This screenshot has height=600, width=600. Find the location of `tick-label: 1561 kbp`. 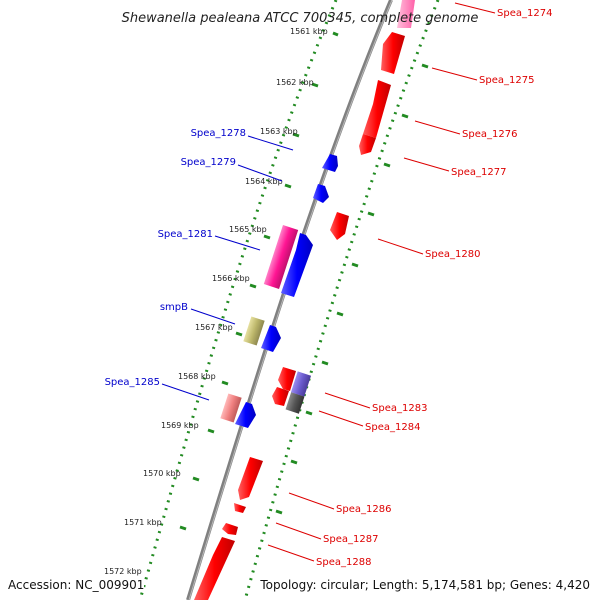

tick-label: 1561 kbp is located at coordinates (309, 31).